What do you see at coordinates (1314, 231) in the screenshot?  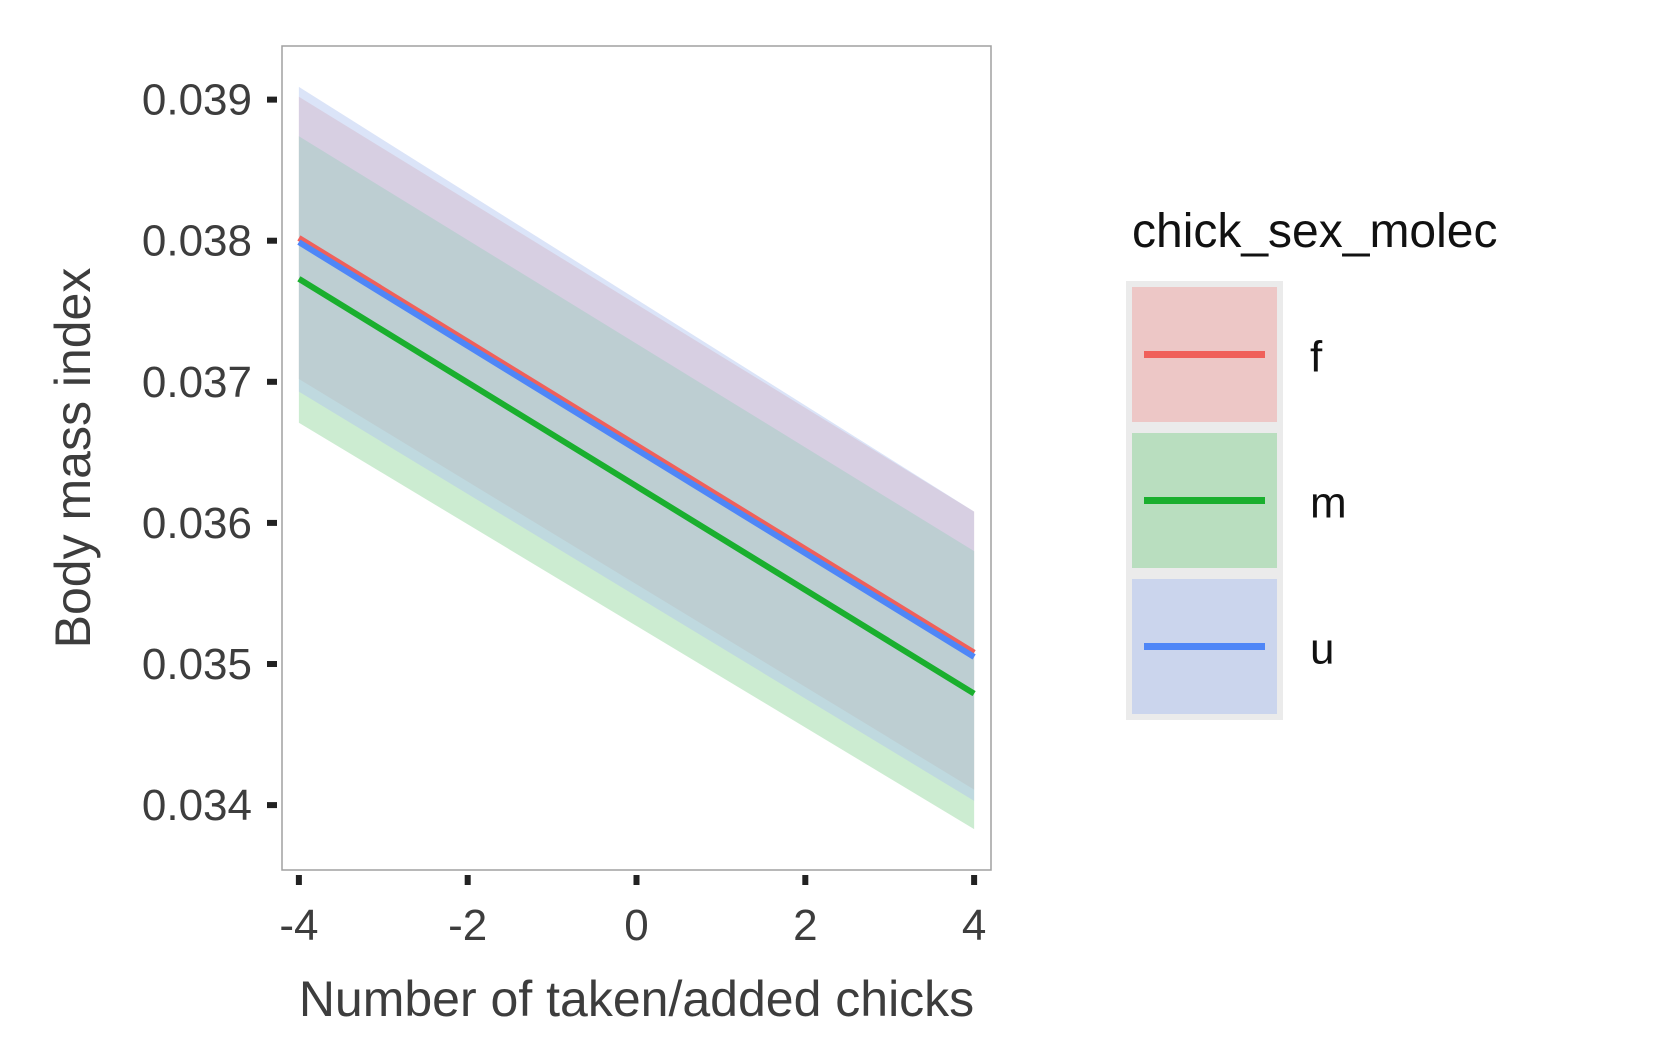 I see `legend-title: chick_sex_molec` at bounding box center [1314, 231].